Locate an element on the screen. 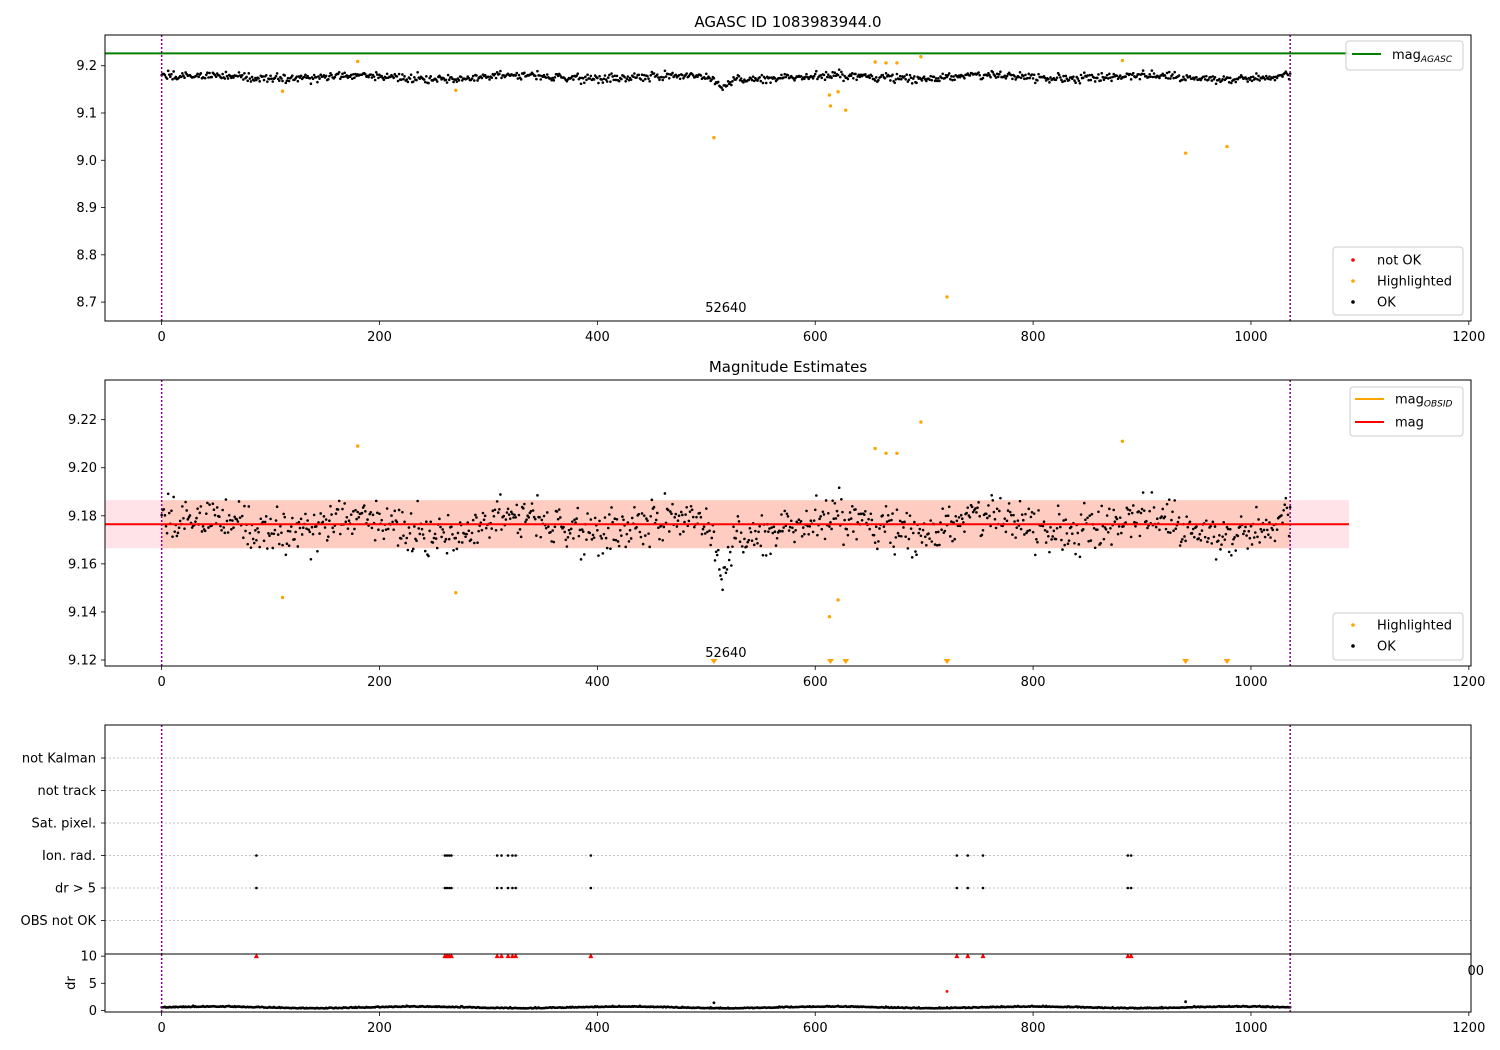  panel-title: AGASC ID 1083983944.0 is located at coordinates (787, 22).